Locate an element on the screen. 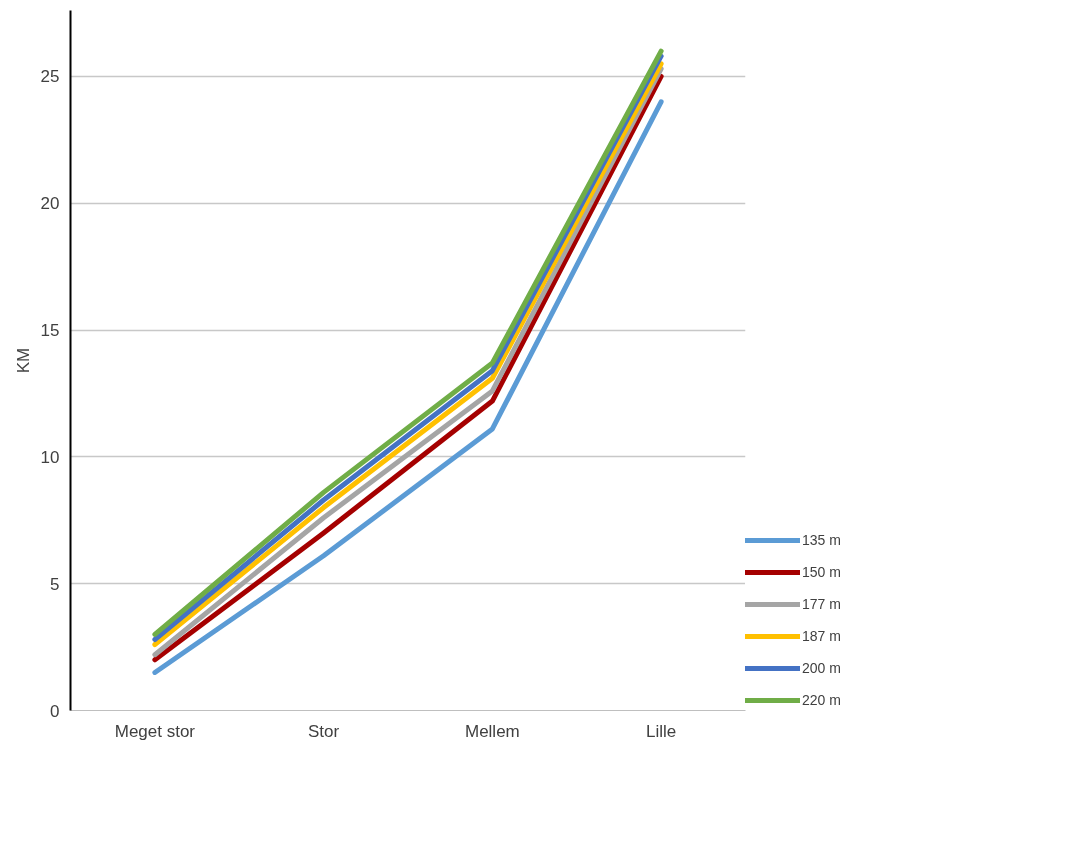  y-tick-label: 0 is located at coordinates (55, 711).